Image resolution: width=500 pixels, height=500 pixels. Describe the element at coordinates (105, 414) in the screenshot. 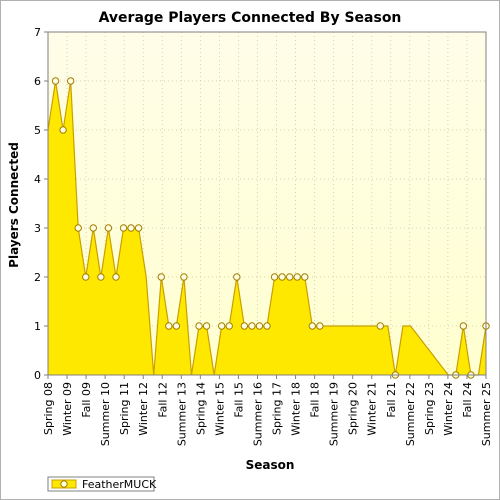

I see `x-tick-label: Summer 10` at that location.